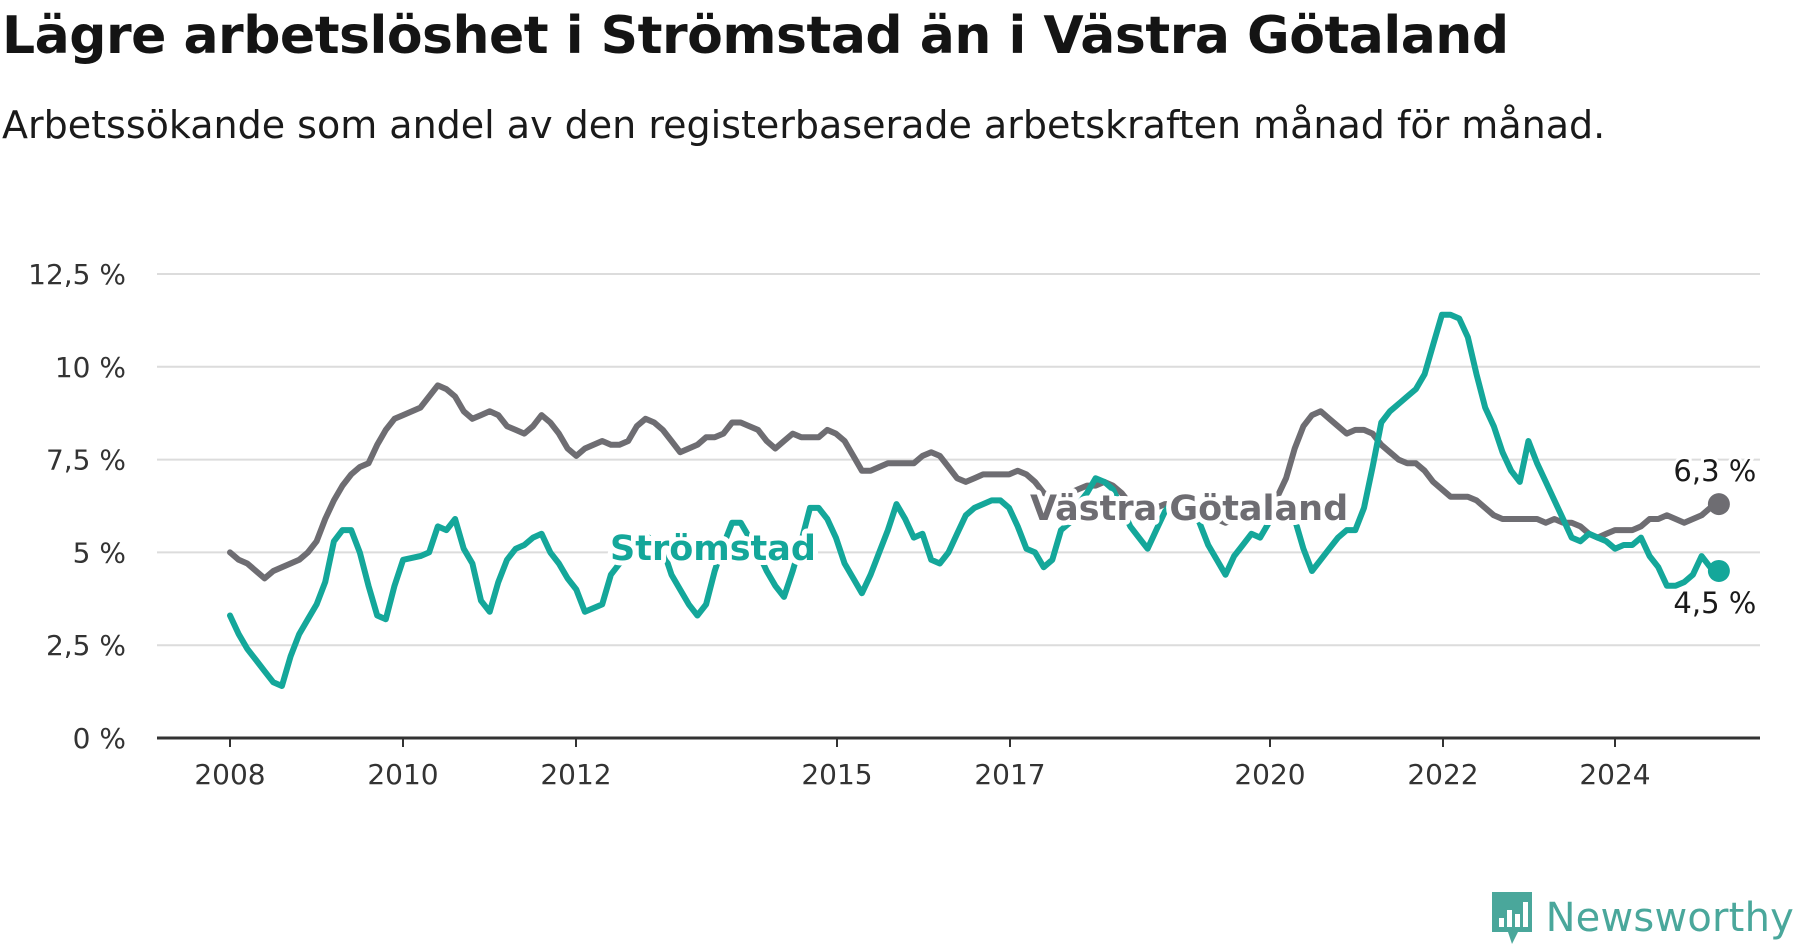 This screenshot has width=1800, height=948. I want to click on x-axis: 2008 2010 2012 2015 2017 2020 2022 2024, so click(958, 763).